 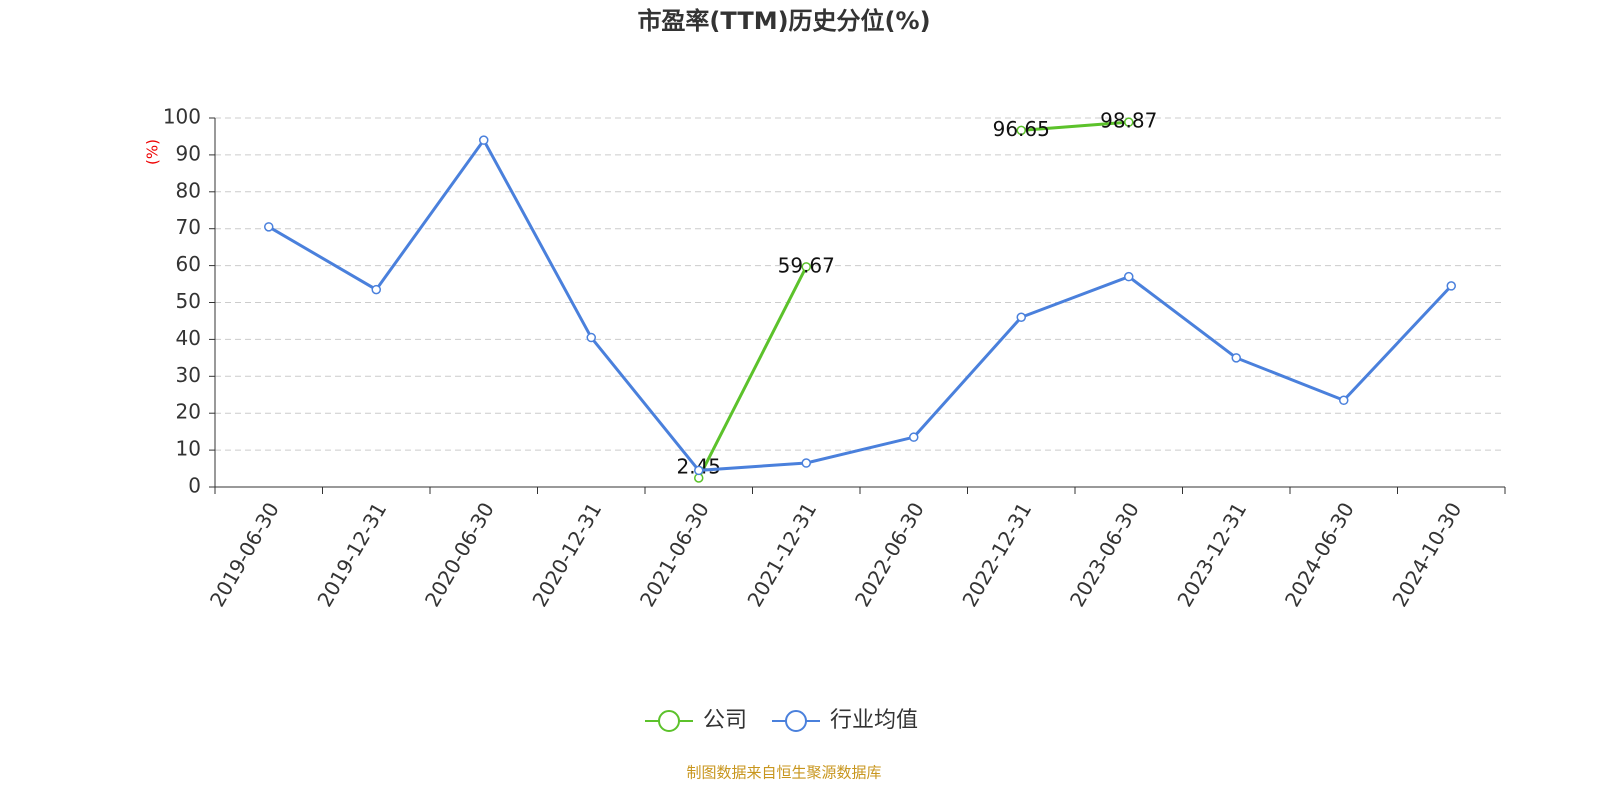 I want to click on y-axis-label: (%), so click(x=153, y=152).